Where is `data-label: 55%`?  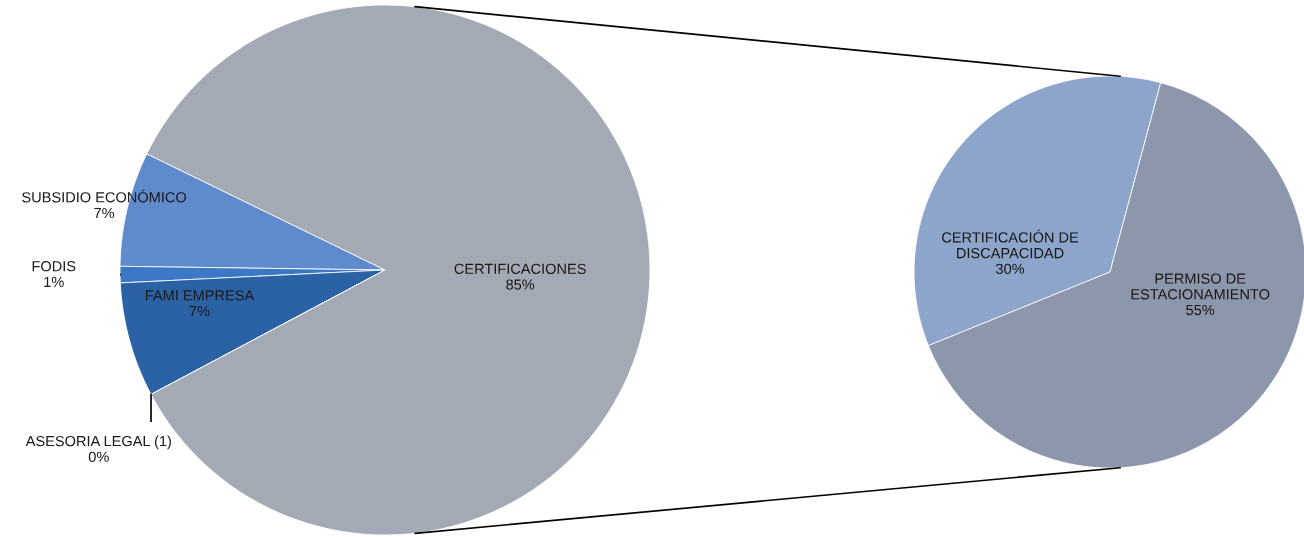
data-label: 55% is located at coordinates (1200, 310).